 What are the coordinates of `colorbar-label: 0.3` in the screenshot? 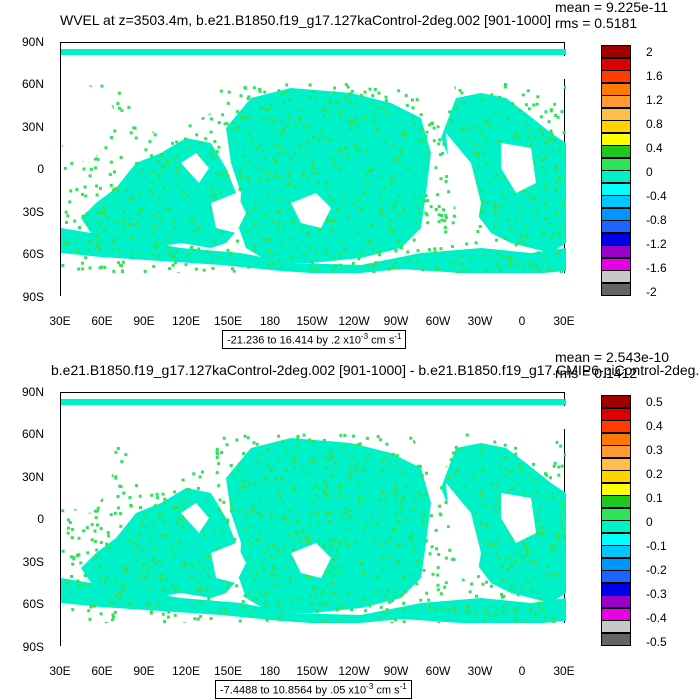 It's located at (654, 450).